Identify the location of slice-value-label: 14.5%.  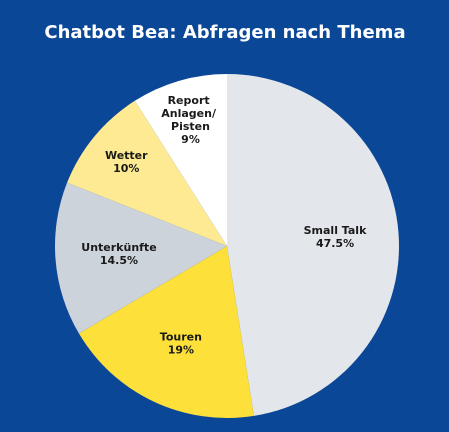
(119, 260).